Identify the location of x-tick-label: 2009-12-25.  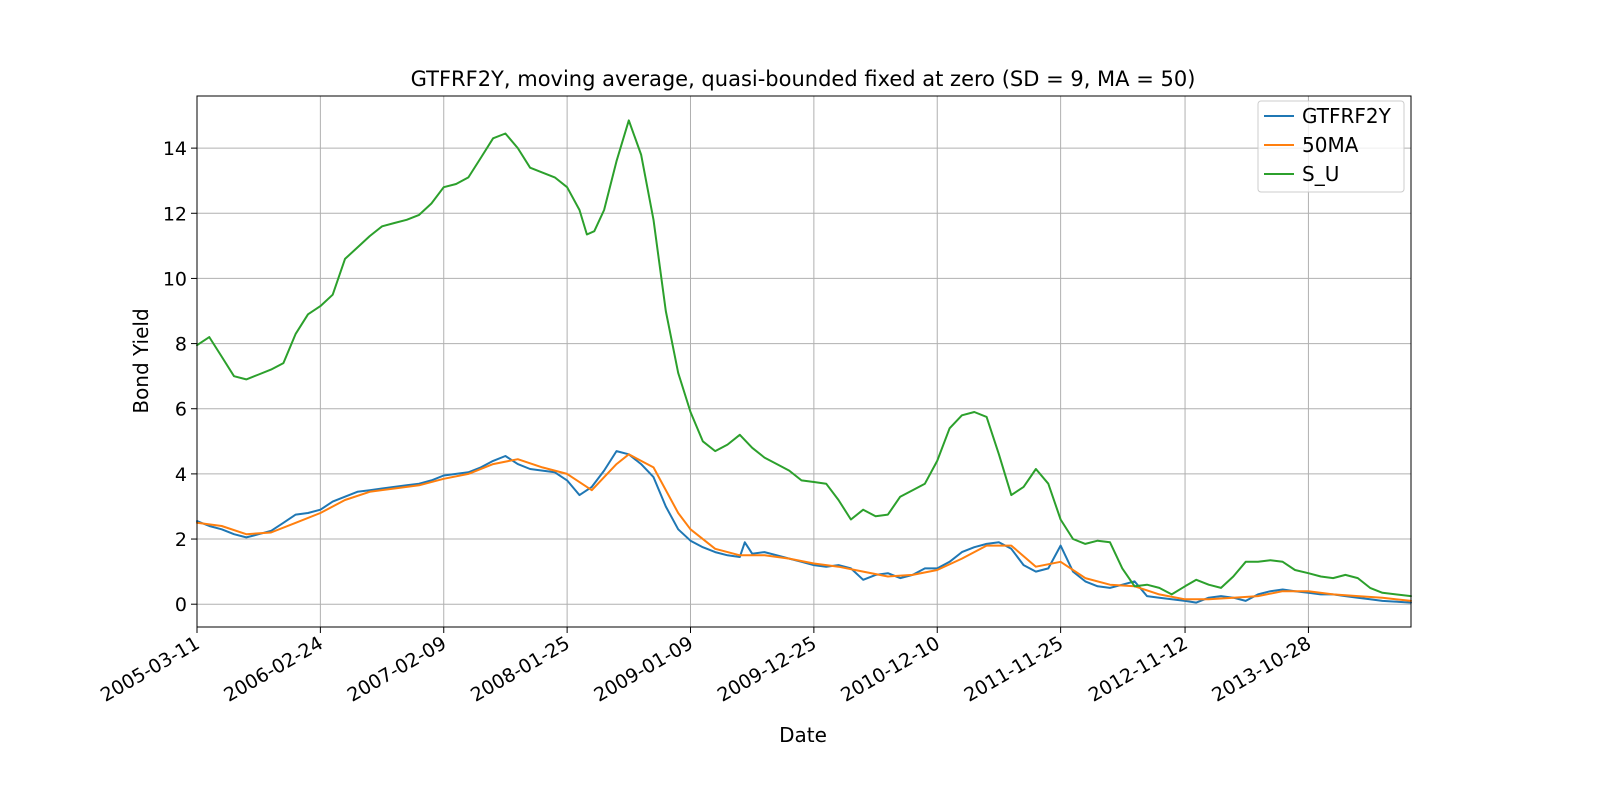
(767, 669).